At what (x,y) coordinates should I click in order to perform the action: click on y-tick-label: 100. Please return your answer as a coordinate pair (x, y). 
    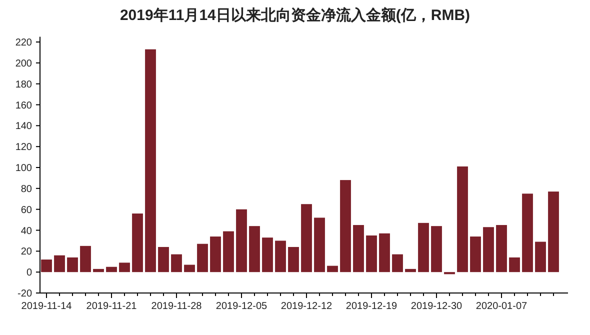
    Looking at the image, I should click on (23, 168).